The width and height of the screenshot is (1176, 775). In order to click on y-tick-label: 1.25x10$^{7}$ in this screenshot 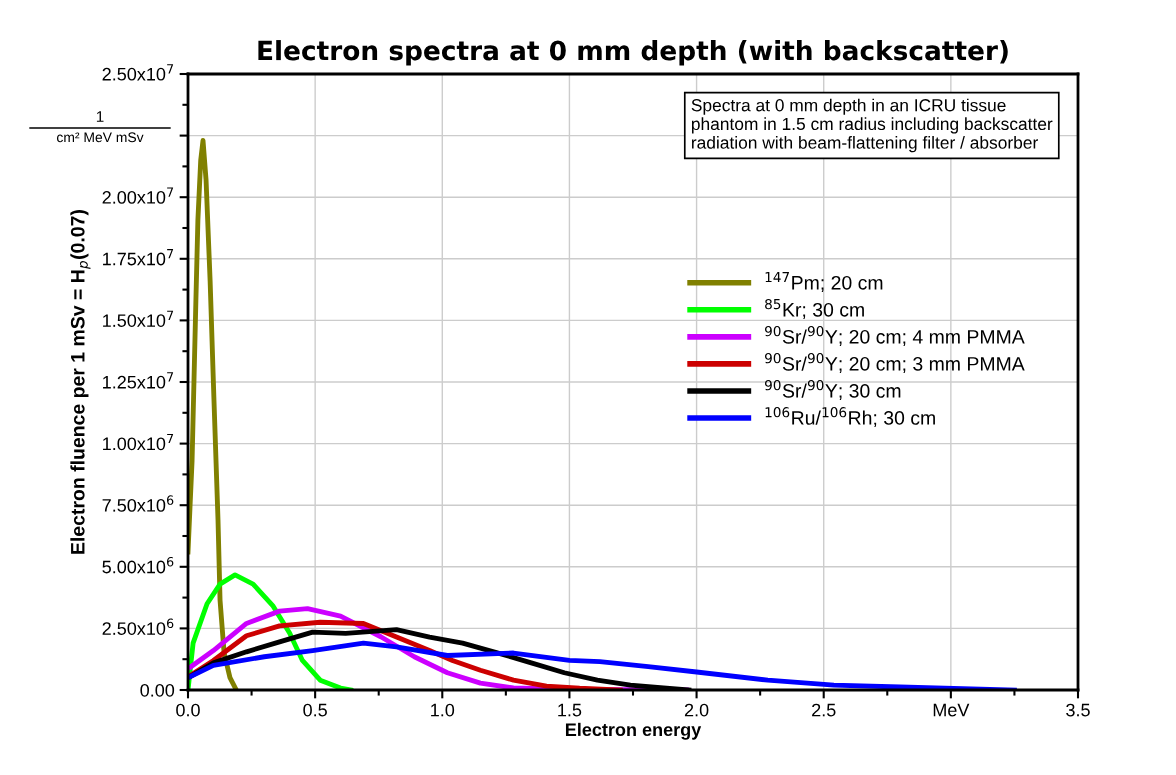, I will do `click(138, 380)`.